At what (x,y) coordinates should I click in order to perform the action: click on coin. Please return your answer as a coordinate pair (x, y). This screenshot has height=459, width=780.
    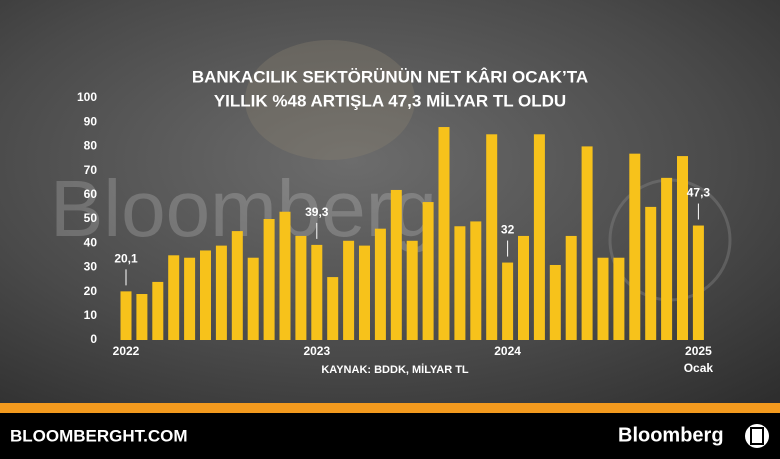
    Looking at the image, I should click on (330, 100).